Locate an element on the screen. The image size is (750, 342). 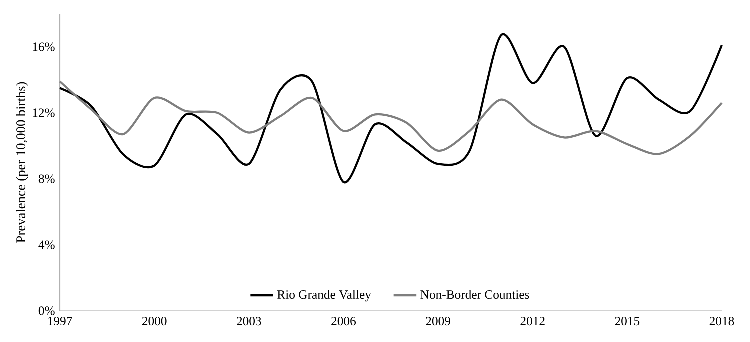
x-tick-label: 2012 is located at coordinates (532, 321).